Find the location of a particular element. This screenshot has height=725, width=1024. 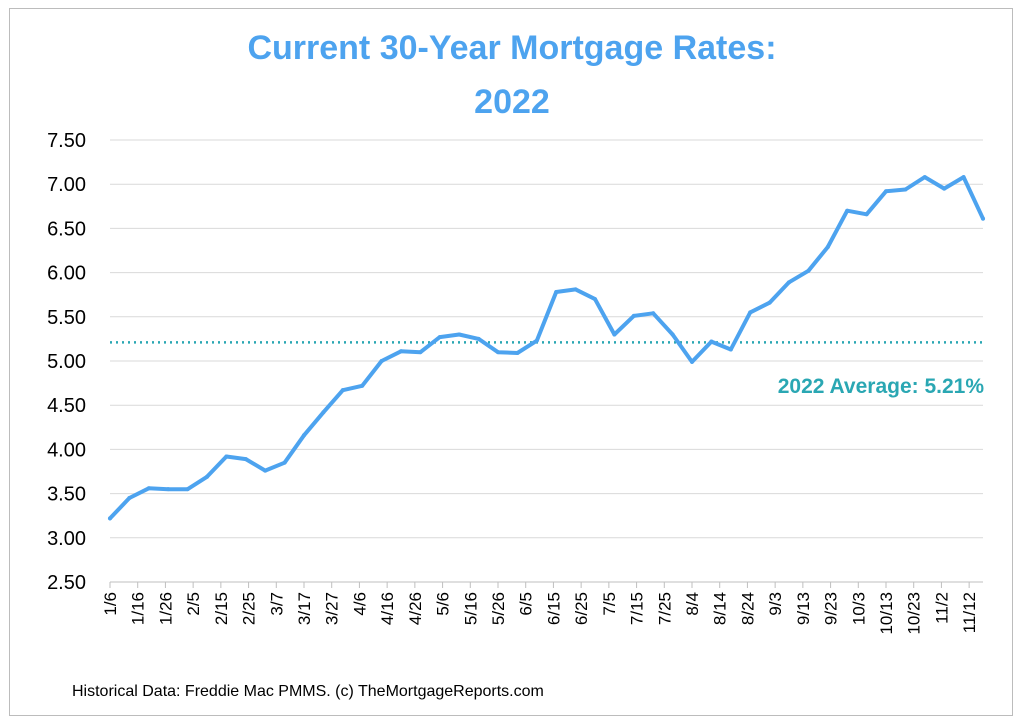

x-tick-label: 4/6 is located at coordinates (359, 604).